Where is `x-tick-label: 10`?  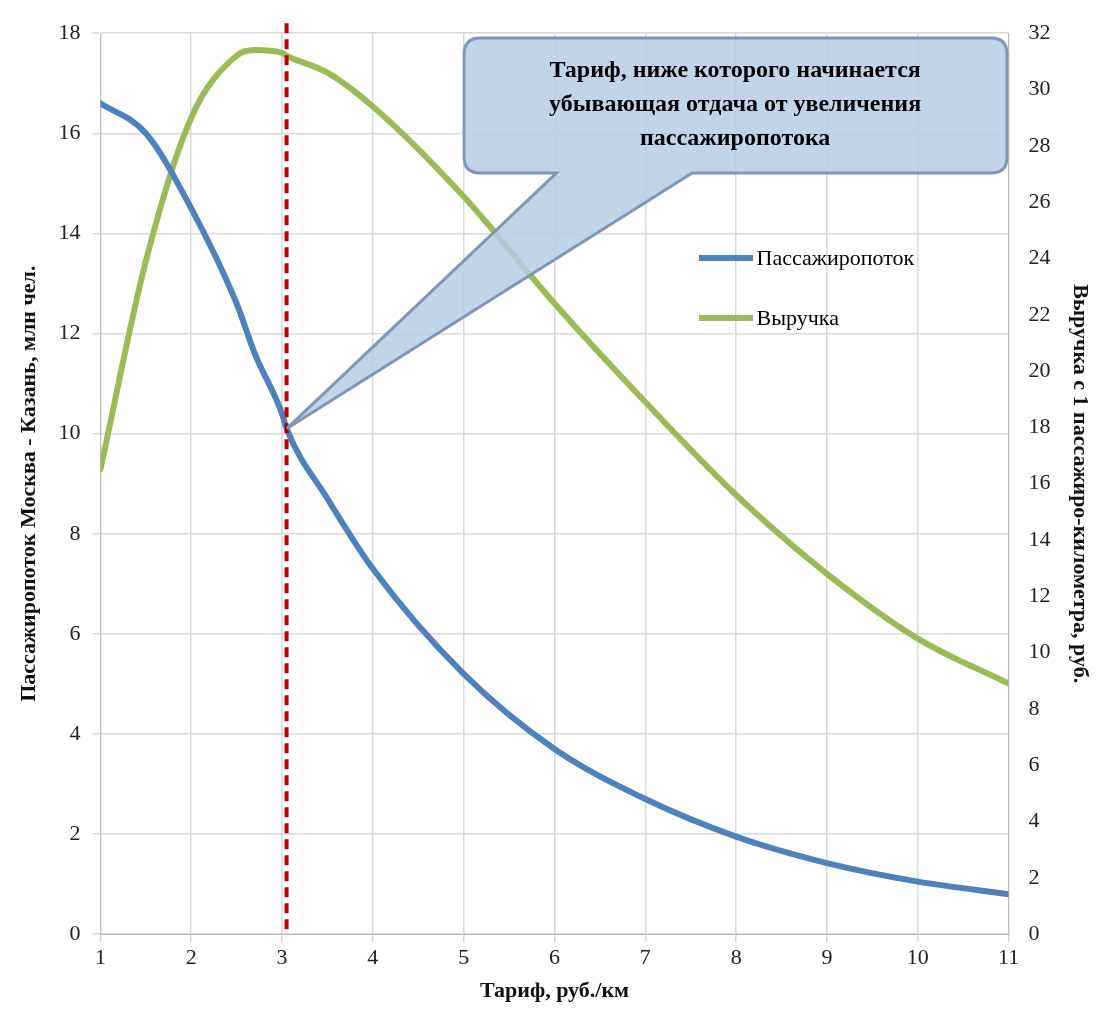
x-tick-label: 10 is located at coordinates (917, 957).